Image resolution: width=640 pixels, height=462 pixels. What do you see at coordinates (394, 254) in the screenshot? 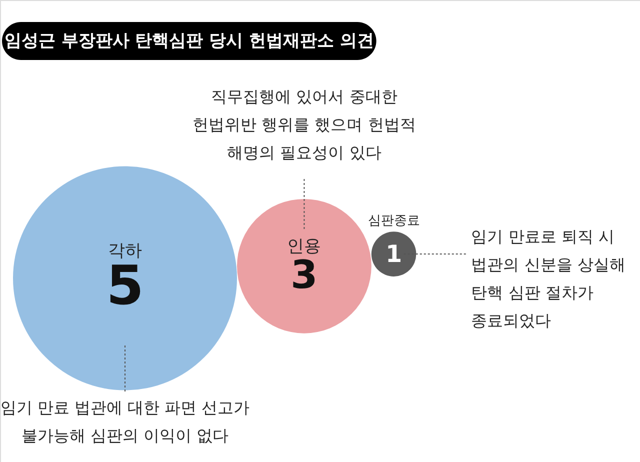
I see `data-label: 1` at bounding box center [394, 254].